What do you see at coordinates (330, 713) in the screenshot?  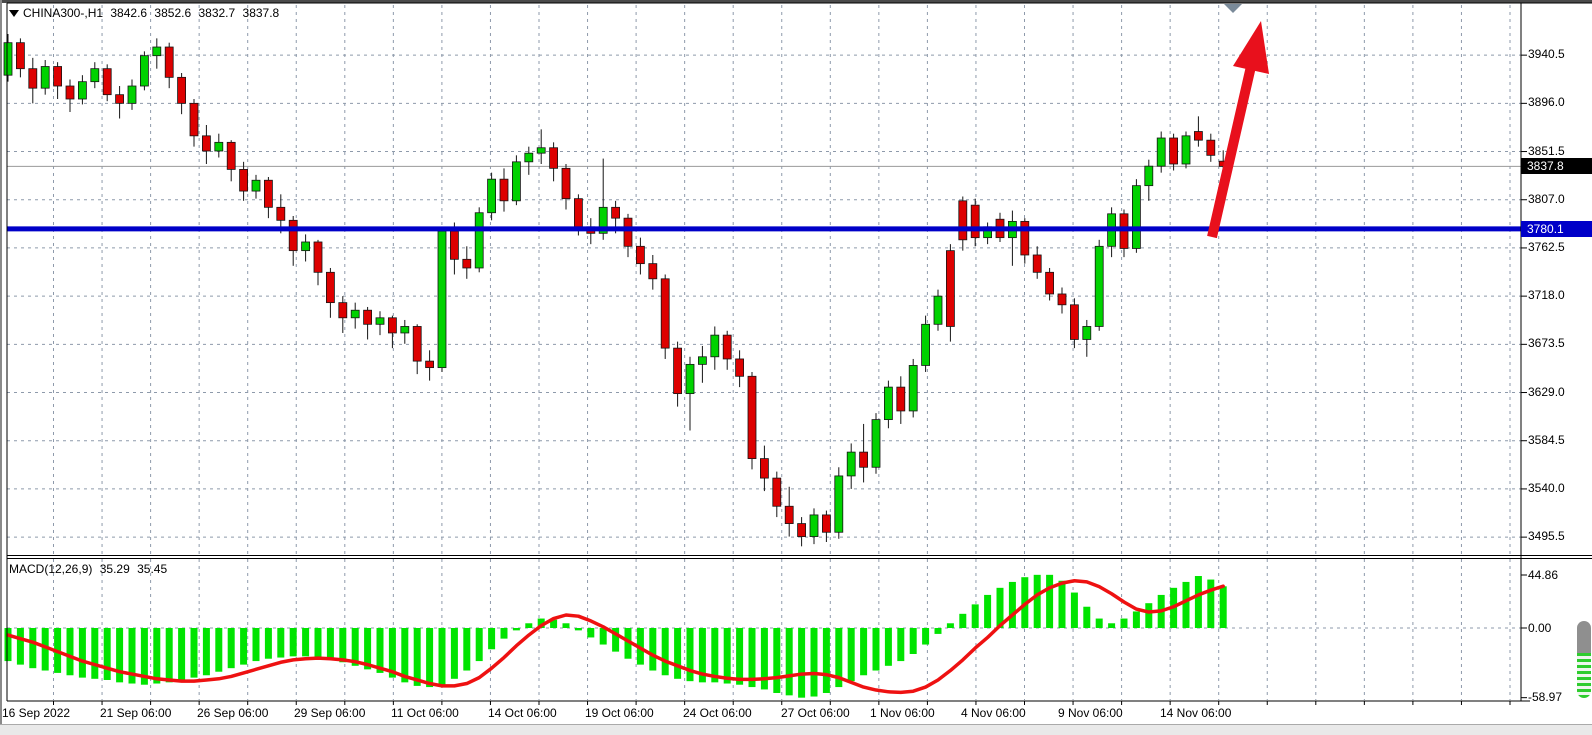 I see `time-tick-label: 29 Sep 06:00` at bounding box center [330, 713].